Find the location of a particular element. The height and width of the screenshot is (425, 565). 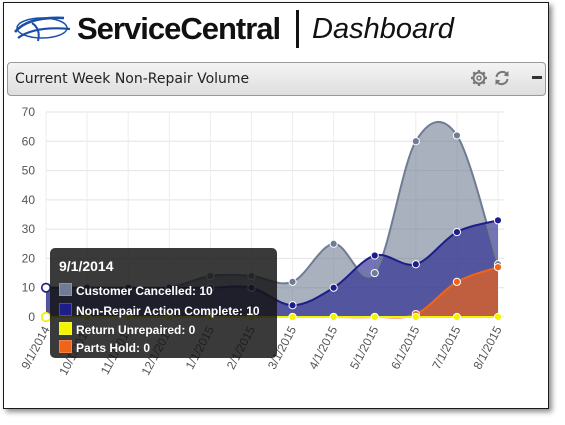

tooltip-row: Parts Hold: 0 is located at coordinates (104, 348).